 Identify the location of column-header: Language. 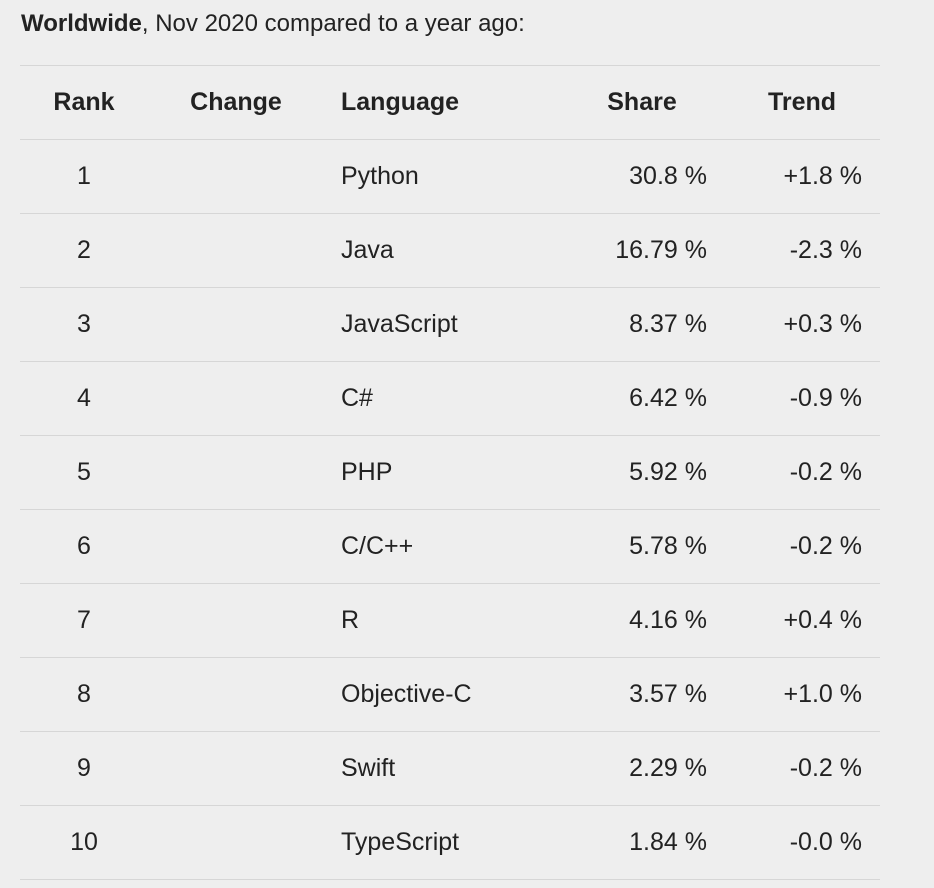
(442, 102).